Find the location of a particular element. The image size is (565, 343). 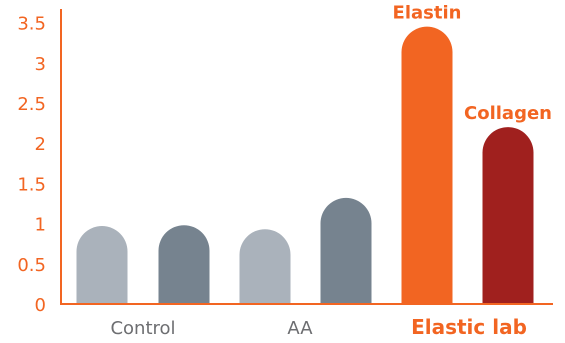

y-tick-label: 3 is located at coordinates (40, 64).